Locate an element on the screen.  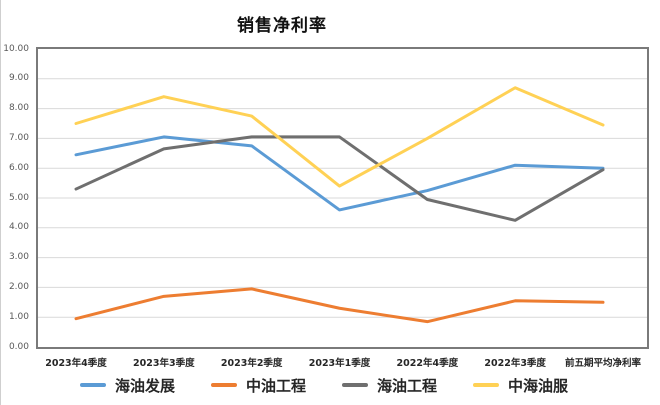
legend-label: 中海油服 is located at coordinates (538, 385).